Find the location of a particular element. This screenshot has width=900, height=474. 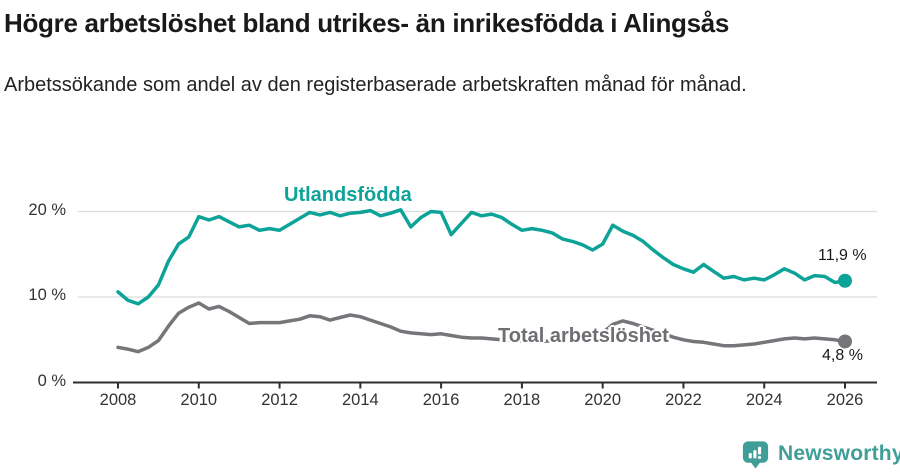

x-axis-label: 2008 is located at coordinates (118, 400).